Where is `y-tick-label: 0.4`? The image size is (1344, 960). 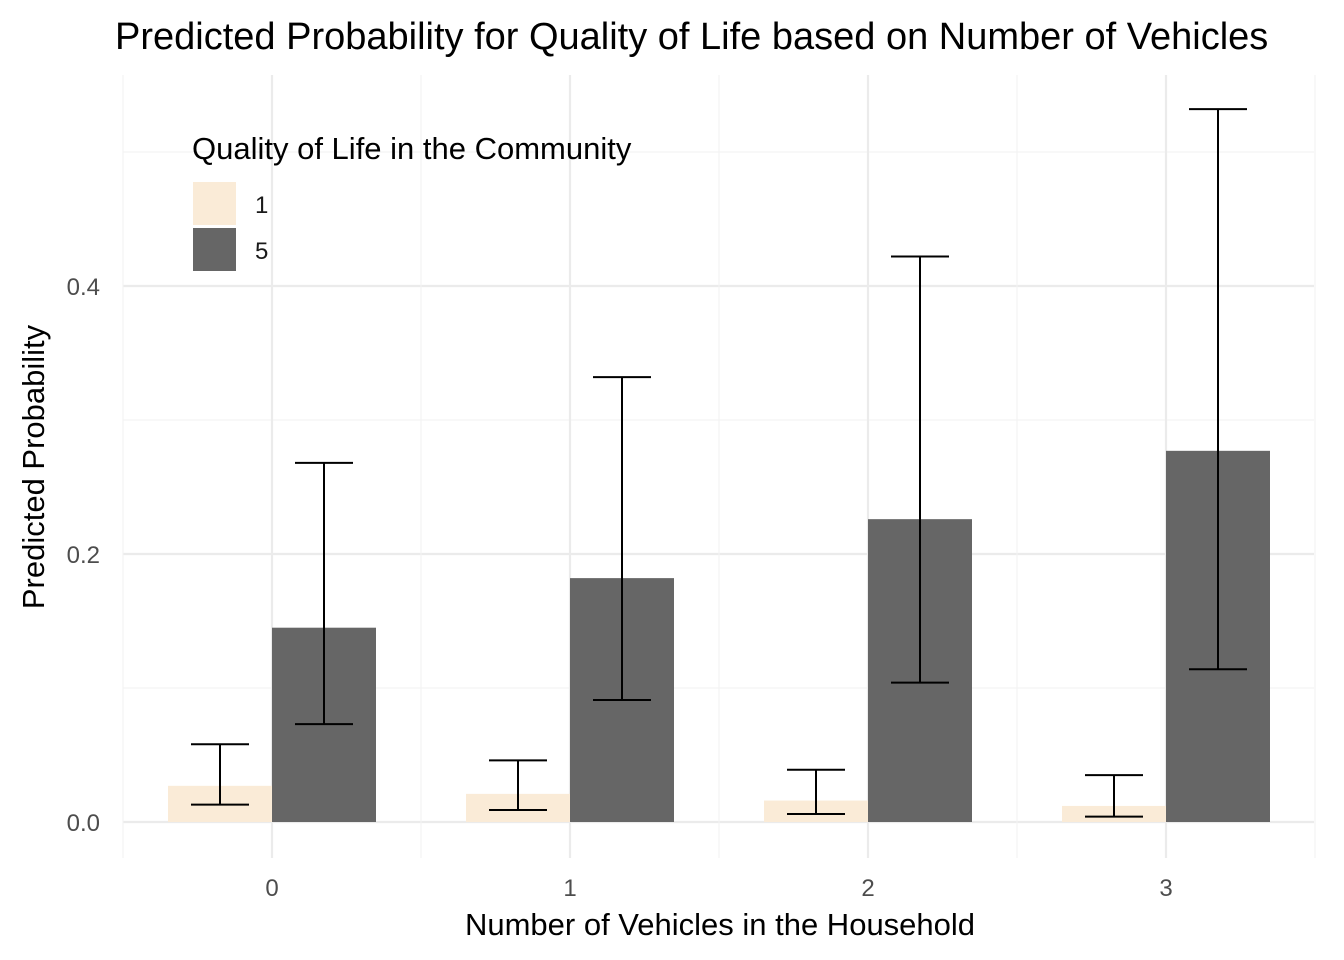 y-tick-label: 0.4 is located at coordinates (83, 287).